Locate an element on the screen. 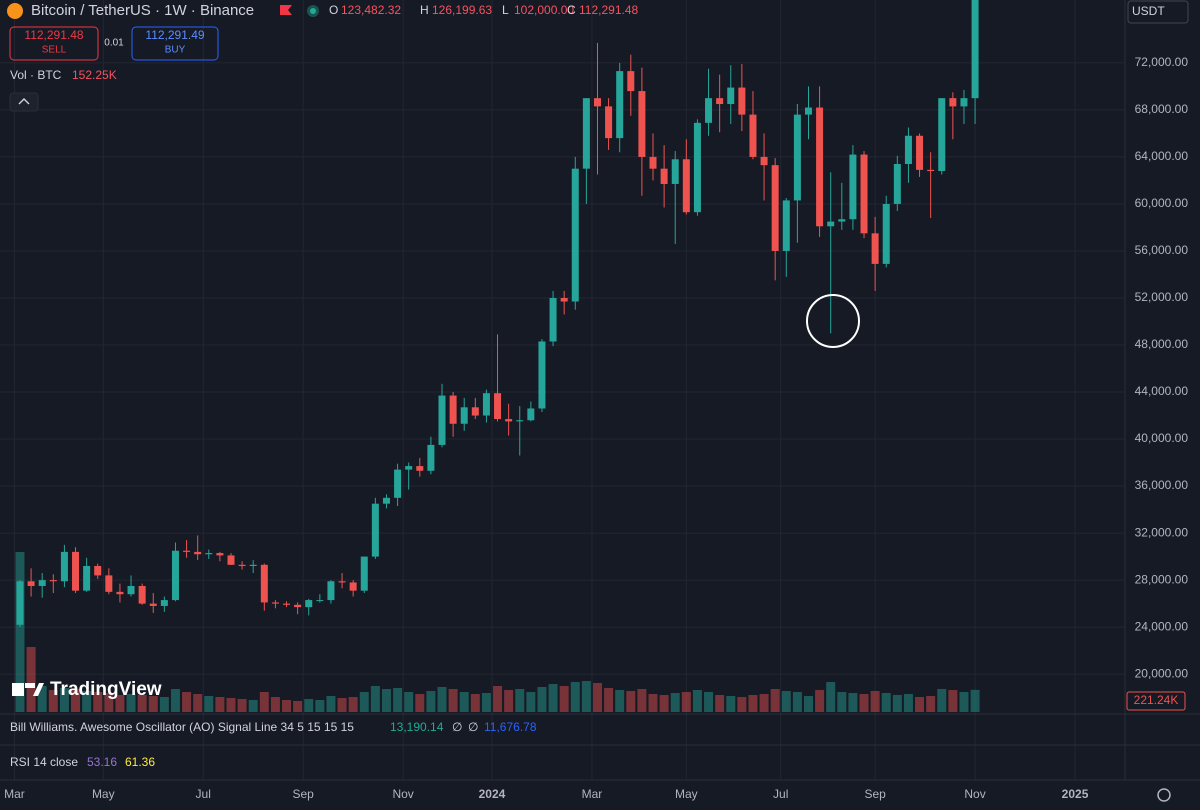  sell-label: SELL is located at coordinates (54, 50).